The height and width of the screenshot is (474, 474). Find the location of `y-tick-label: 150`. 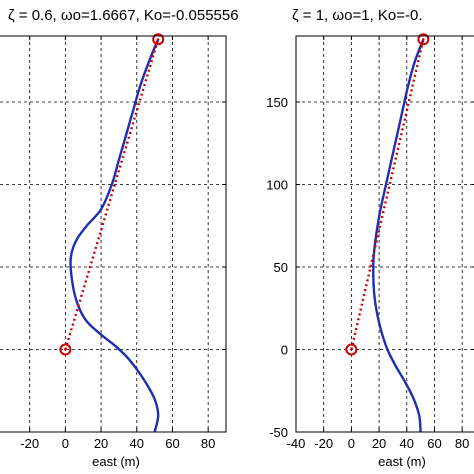

y-tick-label: 150 is located at coordinates (277, 102).